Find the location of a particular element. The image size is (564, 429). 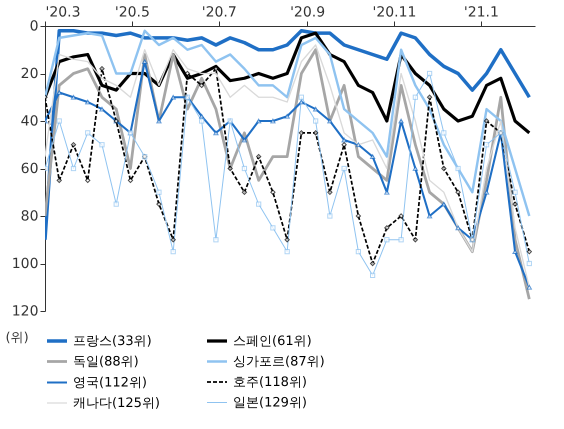

x-tick-label: '20.7 is located at coordinates (219, 12).